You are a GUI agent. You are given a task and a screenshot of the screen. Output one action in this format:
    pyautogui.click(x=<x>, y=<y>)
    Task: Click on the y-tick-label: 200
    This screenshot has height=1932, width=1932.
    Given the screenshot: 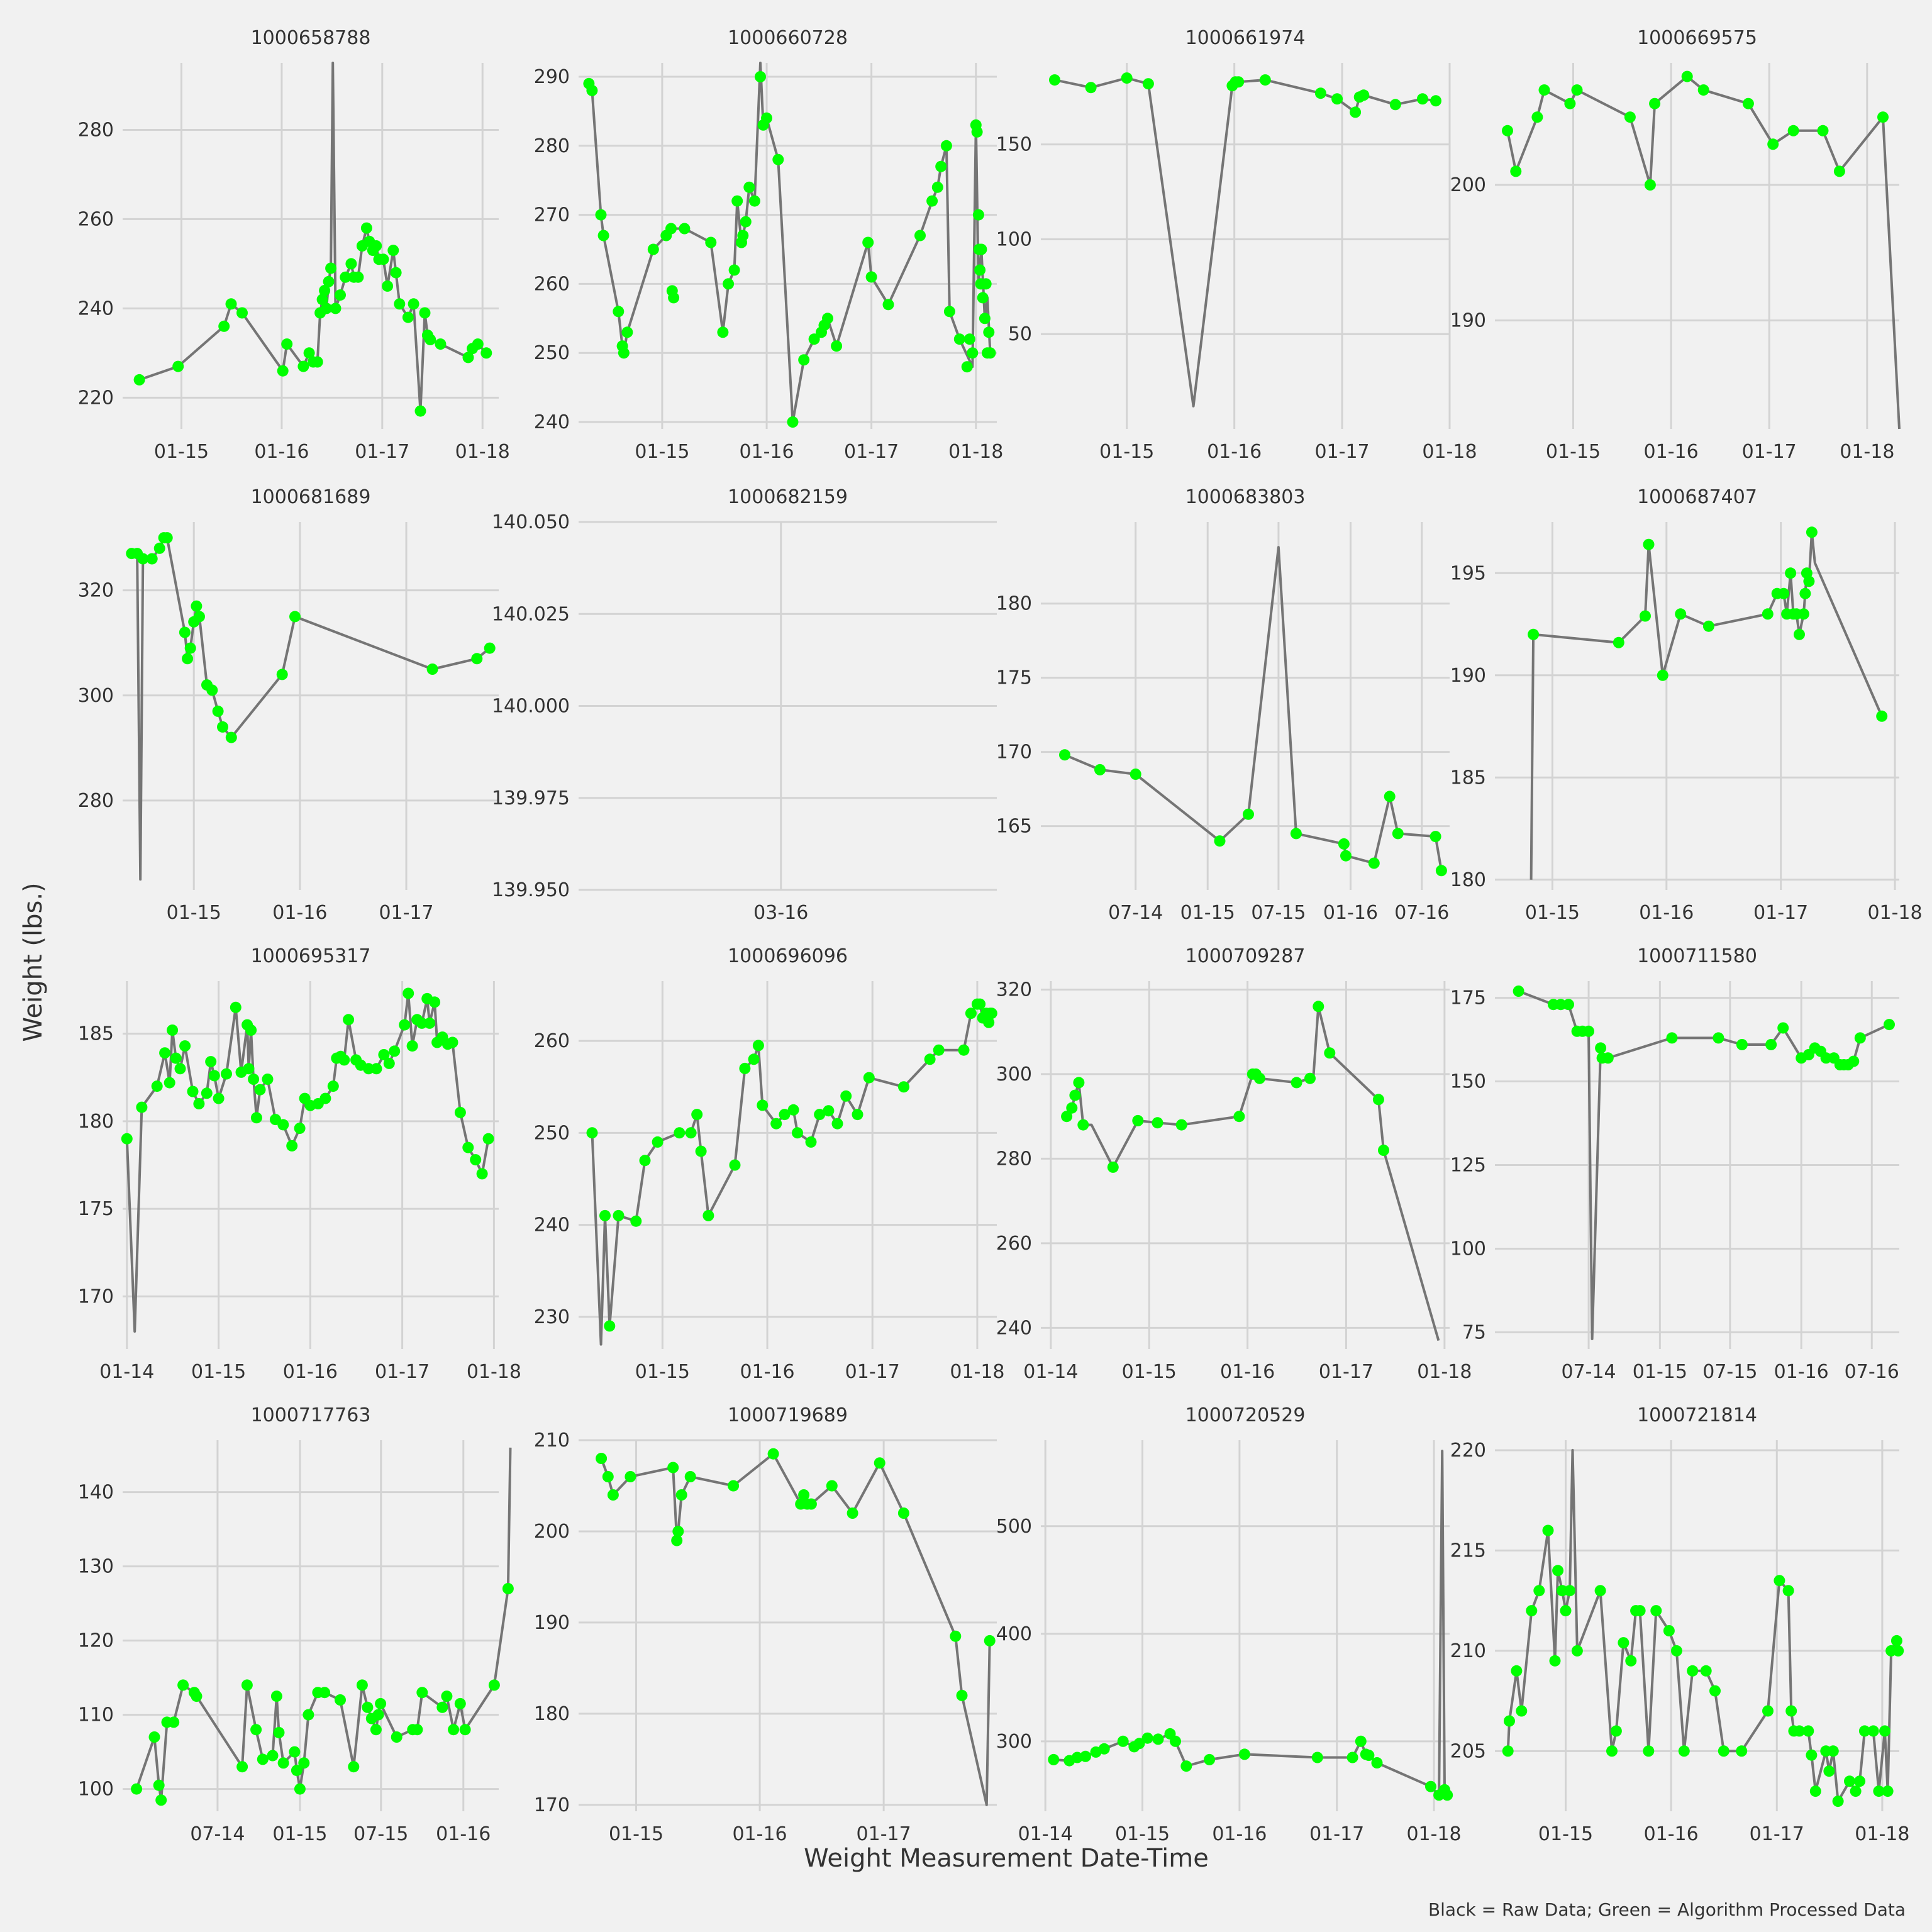 What is the action you would take?
    pyautogui.click(x=1468, y=185)
    